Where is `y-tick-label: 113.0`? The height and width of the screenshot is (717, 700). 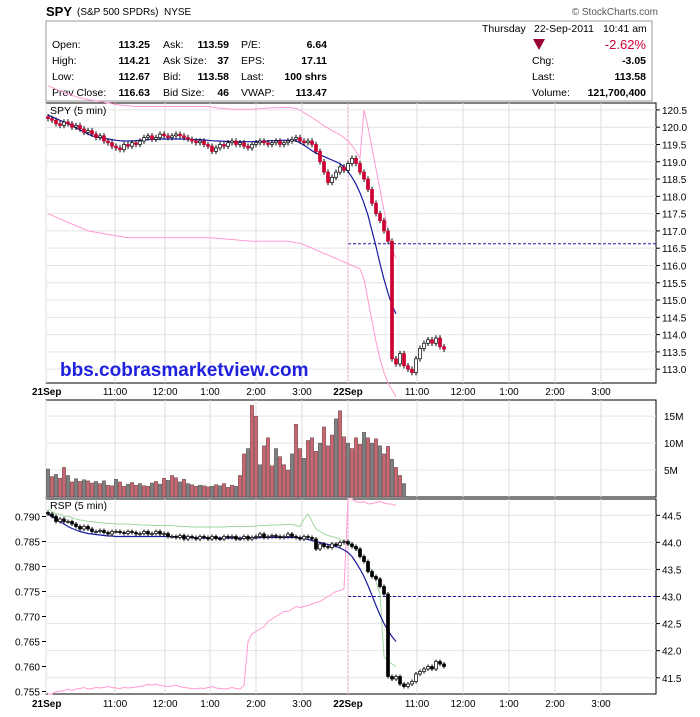 y-tick-label: 113.0 is located at coordinates (674, 370).